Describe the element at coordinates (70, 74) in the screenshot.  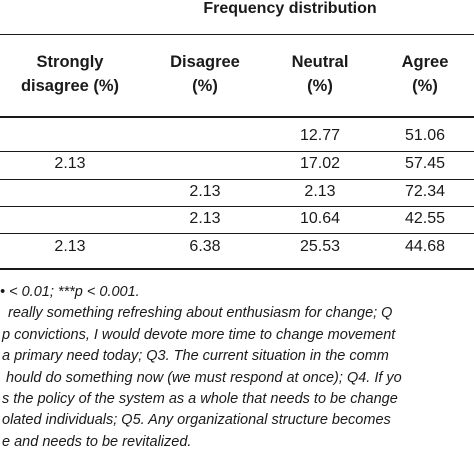
I see `column-header-strongly-disagree: Strongly disagree (%)` at that location.